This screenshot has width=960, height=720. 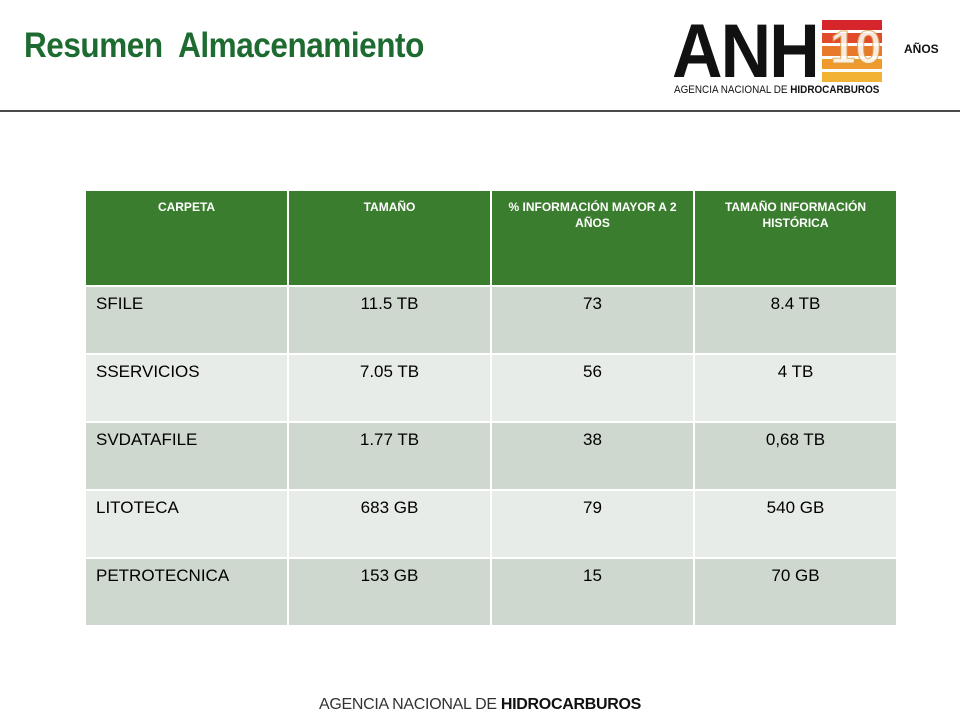 I want to click on logo-subtitle-bold: HIDROCARBUROS, so click(x=835, y=90).